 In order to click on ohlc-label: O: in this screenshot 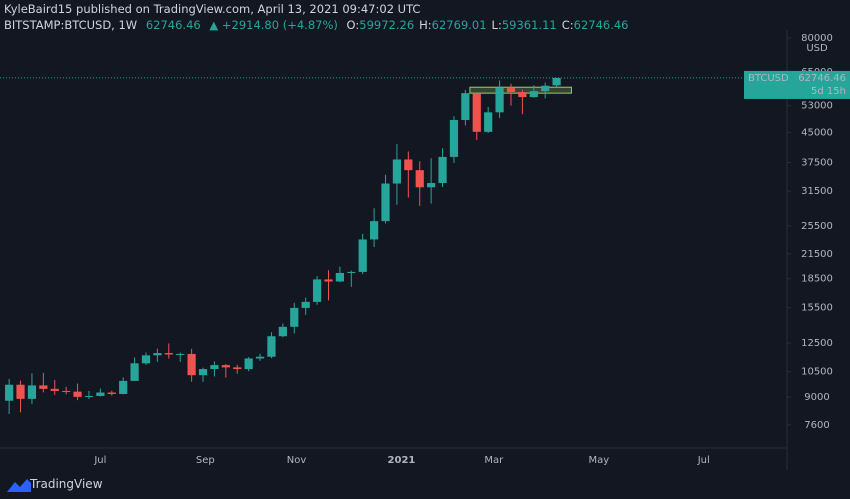, I will do `click(353, 25)`.